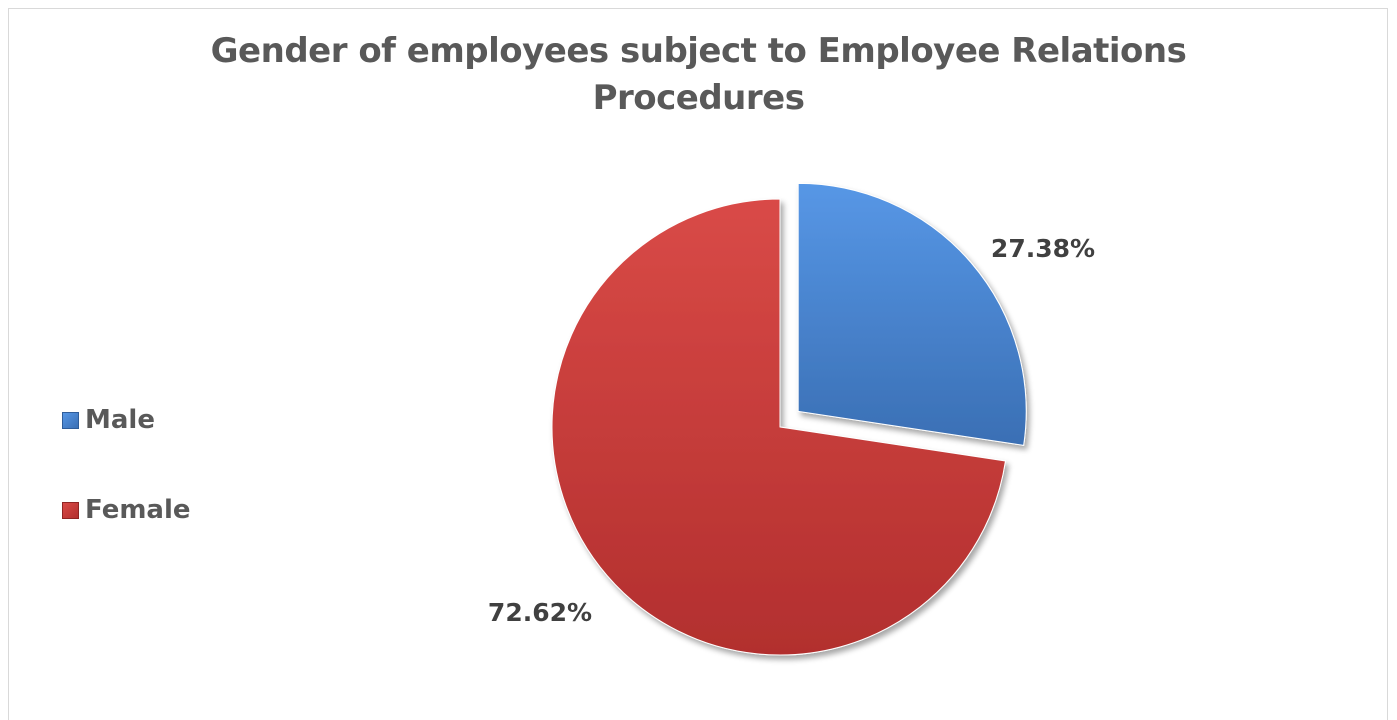 The width and height of the screenshot is (1397, 720). I want to click on legend-item-male: Male, so click(126, 420).